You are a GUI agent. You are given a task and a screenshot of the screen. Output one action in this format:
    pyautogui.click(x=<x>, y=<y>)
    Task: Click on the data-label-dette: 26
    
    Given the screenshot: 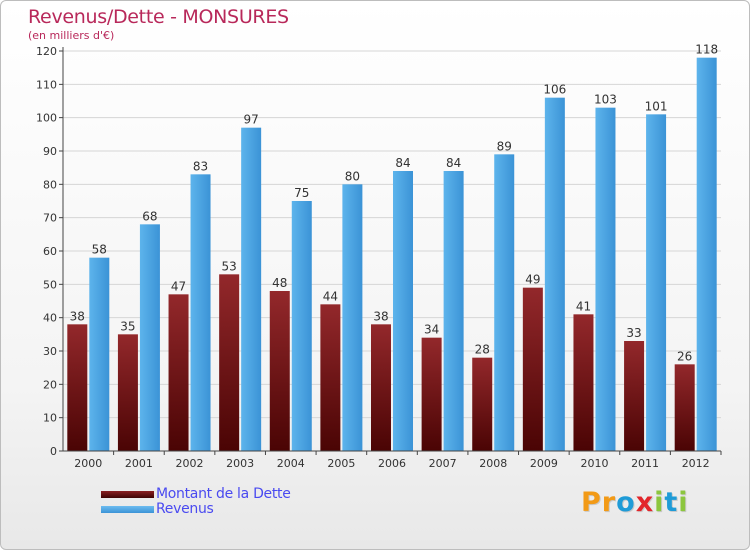 What is the action you would take?
    pyautogui.click(x=684, y=356)
    